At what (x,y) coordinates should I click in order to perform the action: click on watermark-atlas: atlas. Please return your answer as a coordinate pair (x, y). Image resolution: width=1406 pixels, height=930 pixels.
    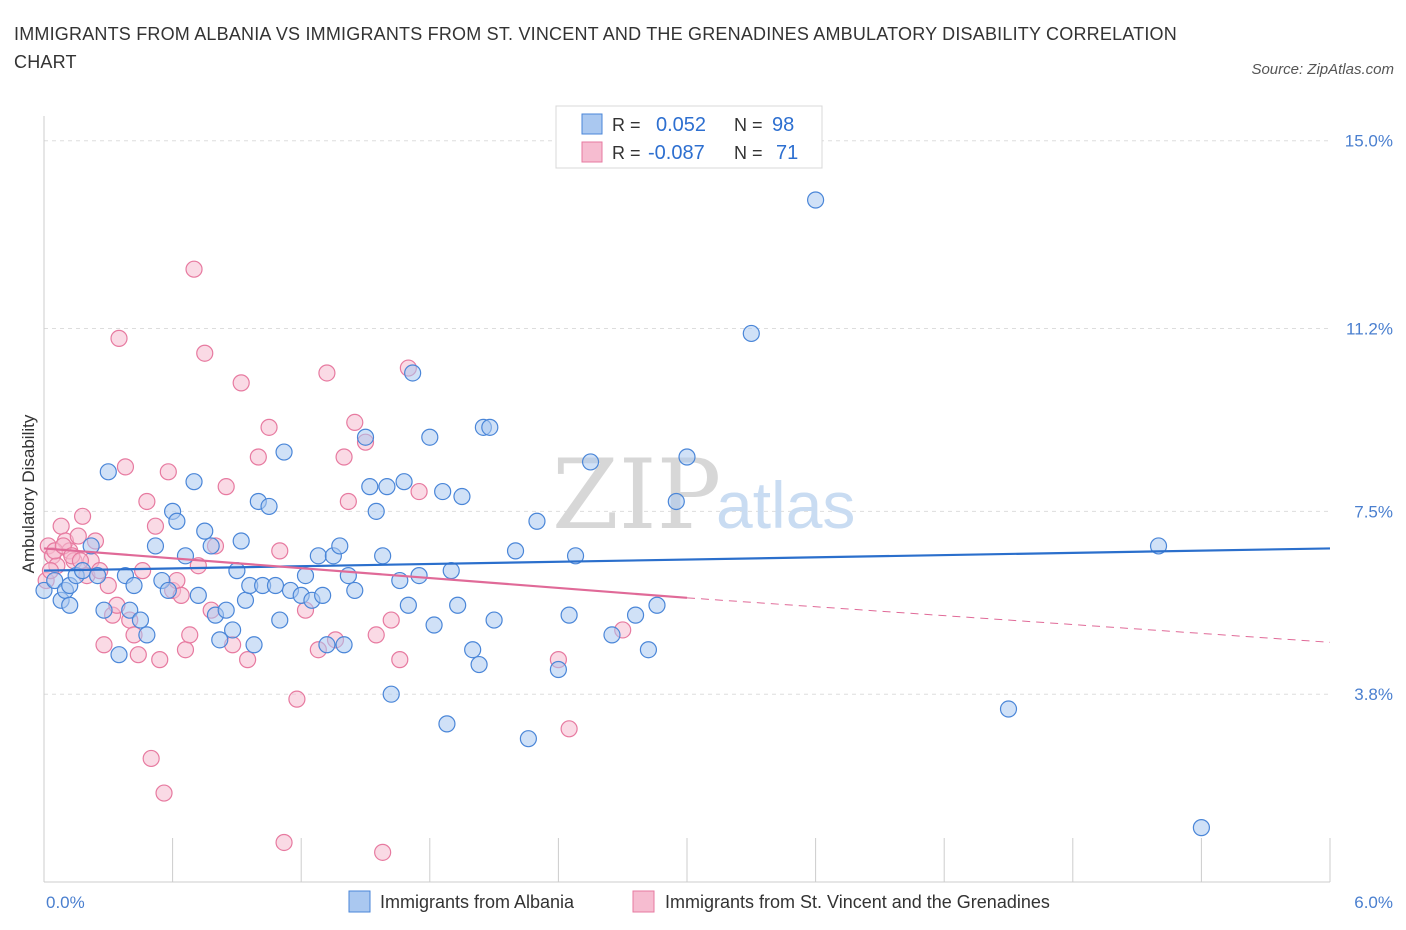
    Looking at the image, I should click on (785, 505).